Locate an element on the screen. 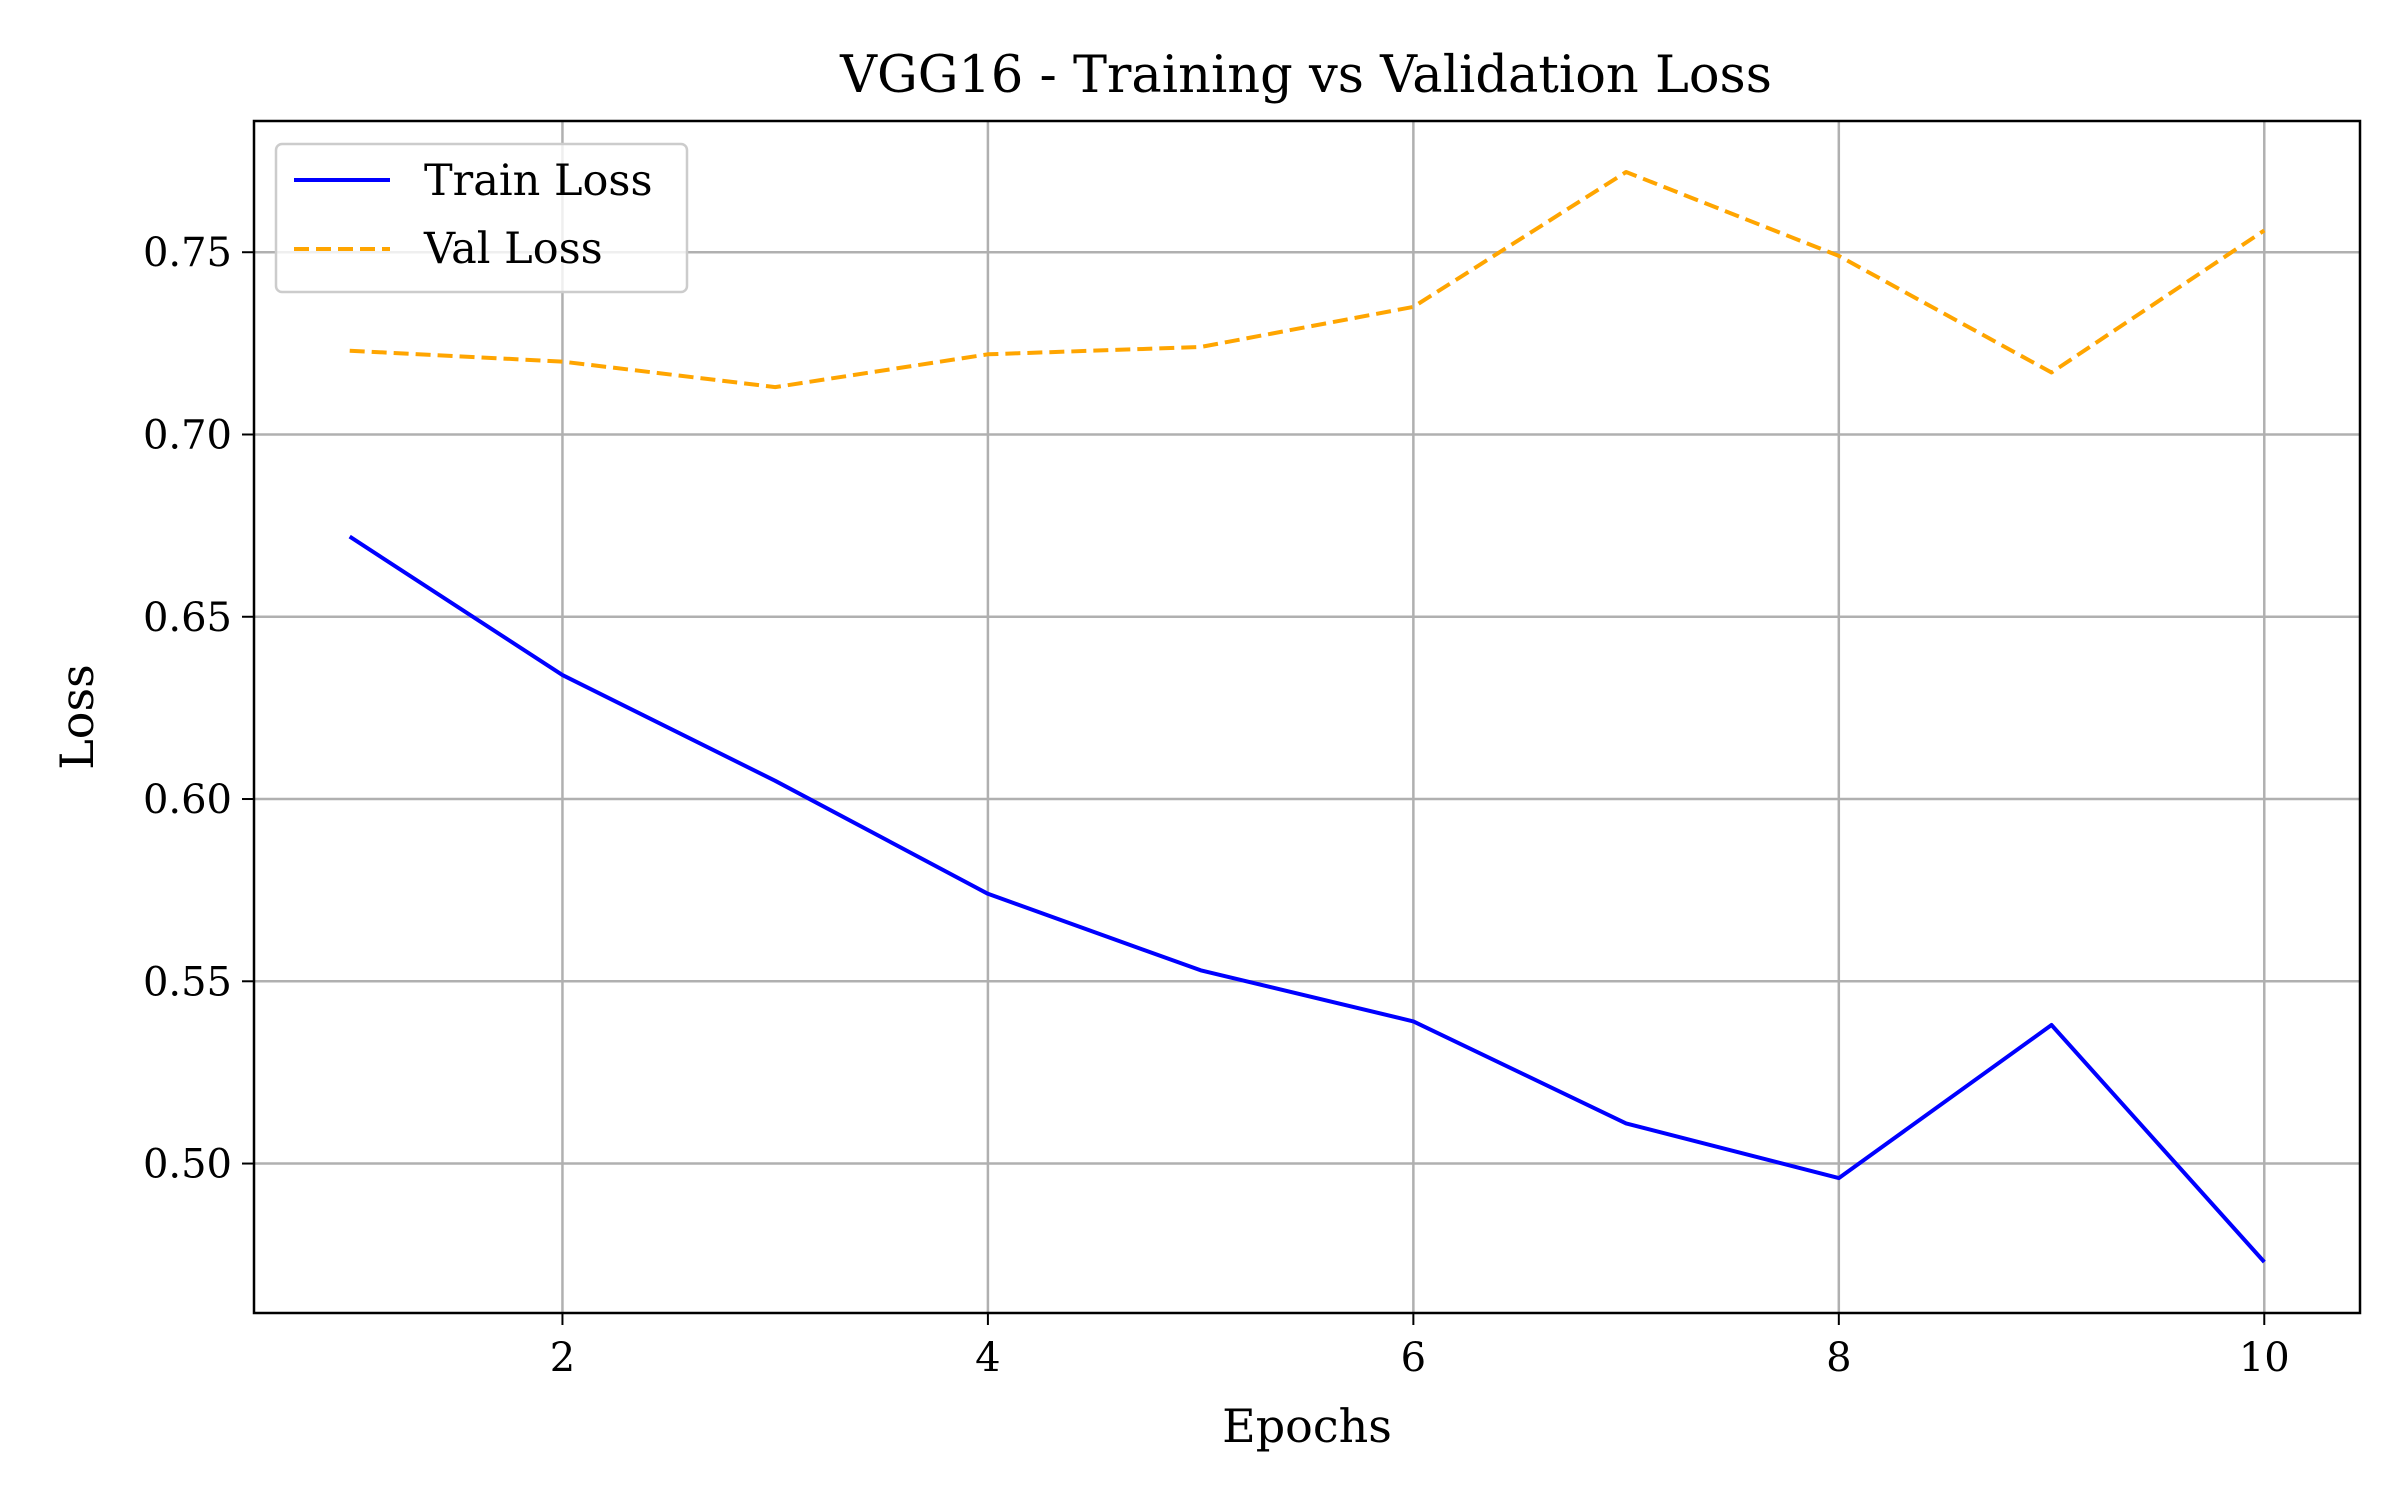 Image resolution: width=2400 pixels, height=1500 pixels. x-tick-label: 2 is located at coordinates (562, 1358).